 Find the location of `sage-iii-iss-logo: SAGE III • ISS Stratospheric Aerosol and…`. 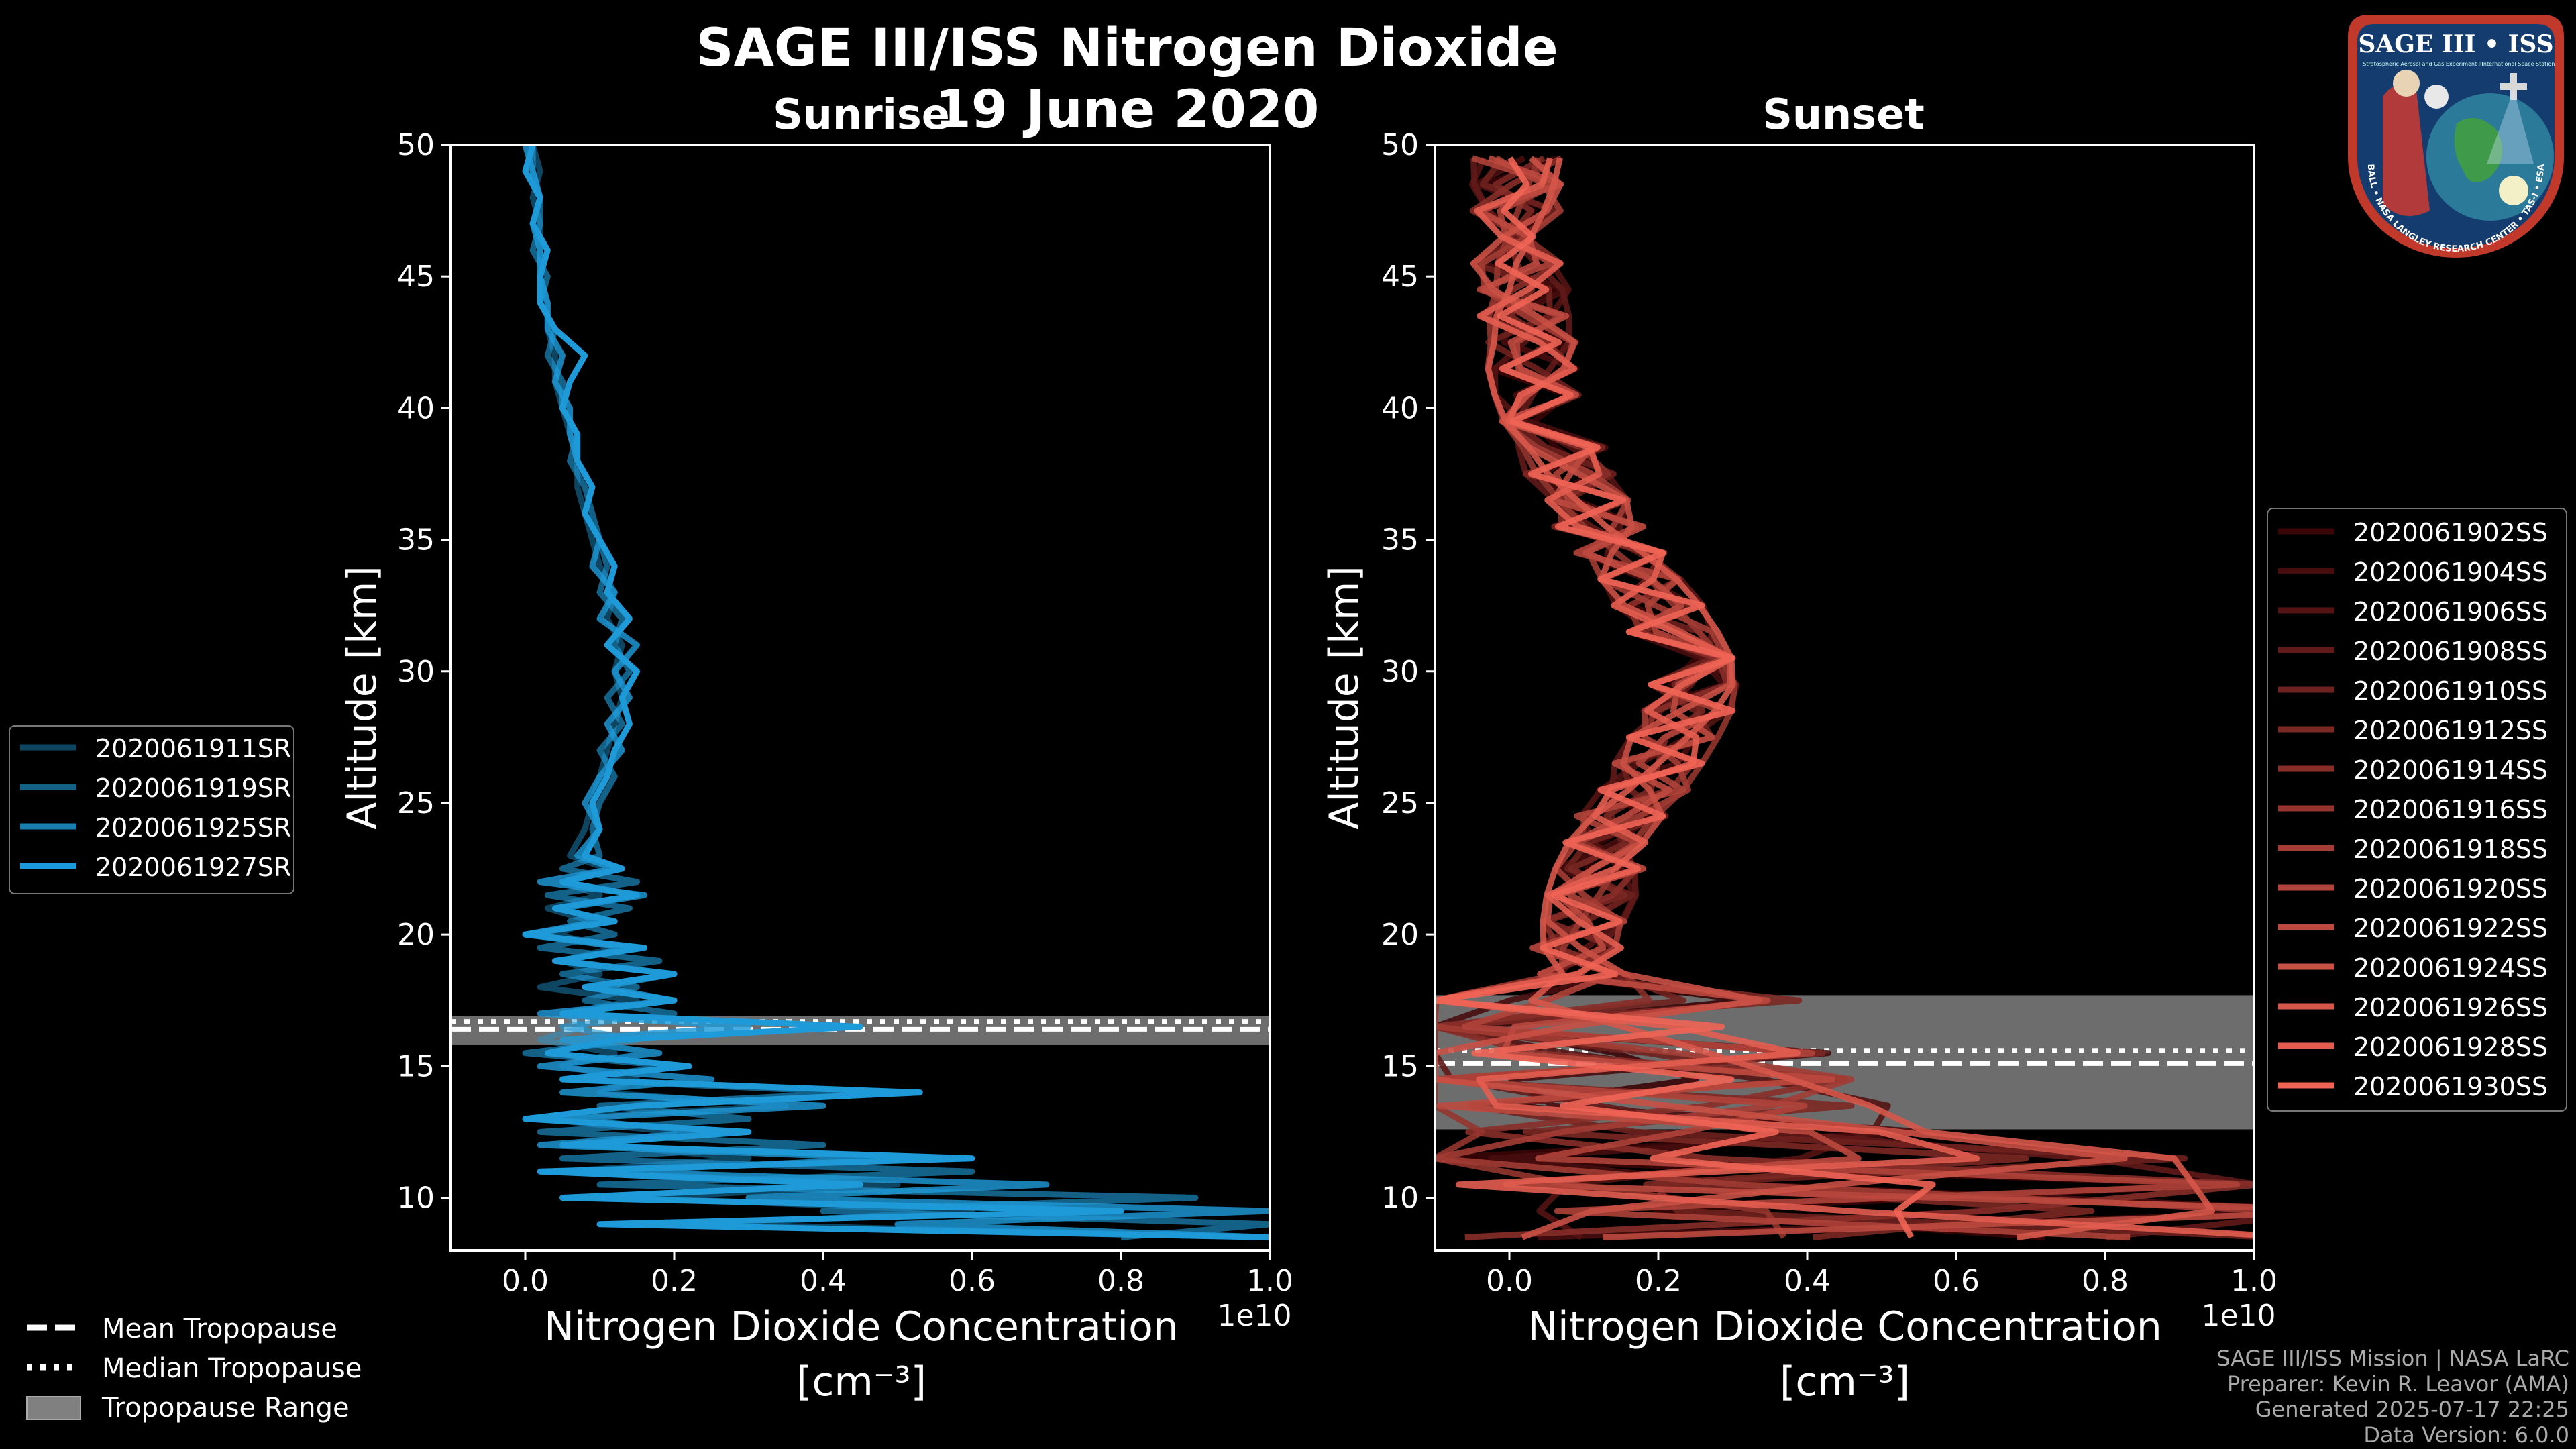

sage-iii-iss-logo: SAGE III • ISS Stratospheric Aerosol and… is located at coordinates (2456, 136).